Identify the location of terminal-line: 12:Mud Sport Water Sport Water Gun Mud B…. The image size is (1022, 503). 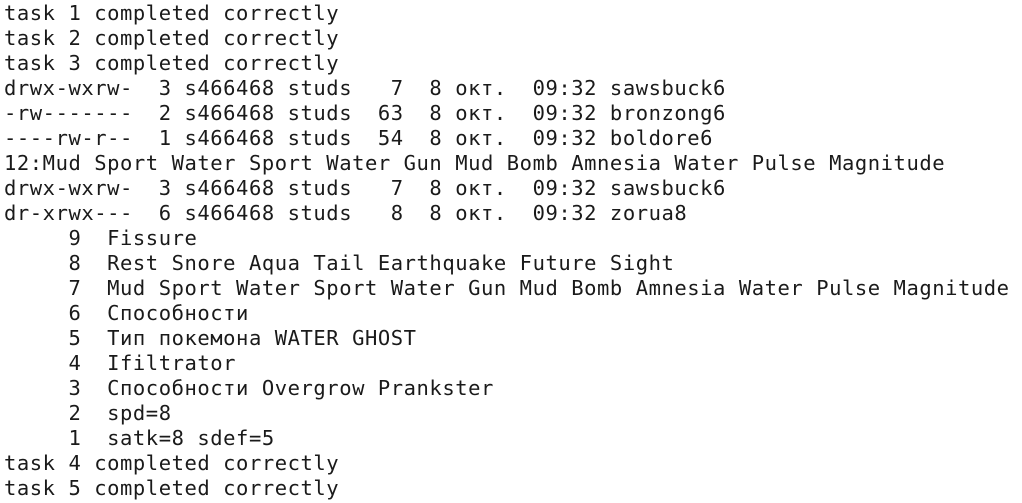
(475, 163).